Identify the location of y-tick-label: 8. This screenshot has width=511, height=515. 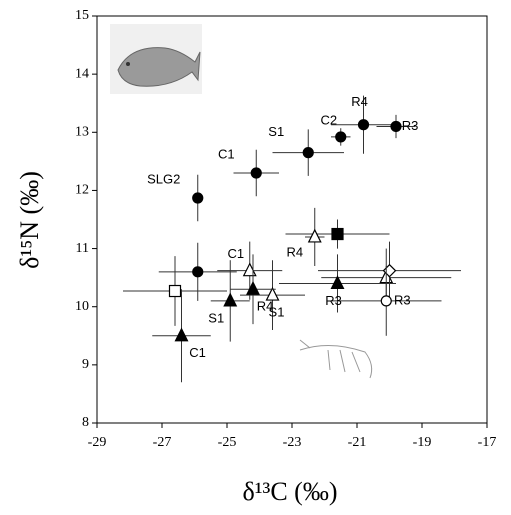
(85, 422).